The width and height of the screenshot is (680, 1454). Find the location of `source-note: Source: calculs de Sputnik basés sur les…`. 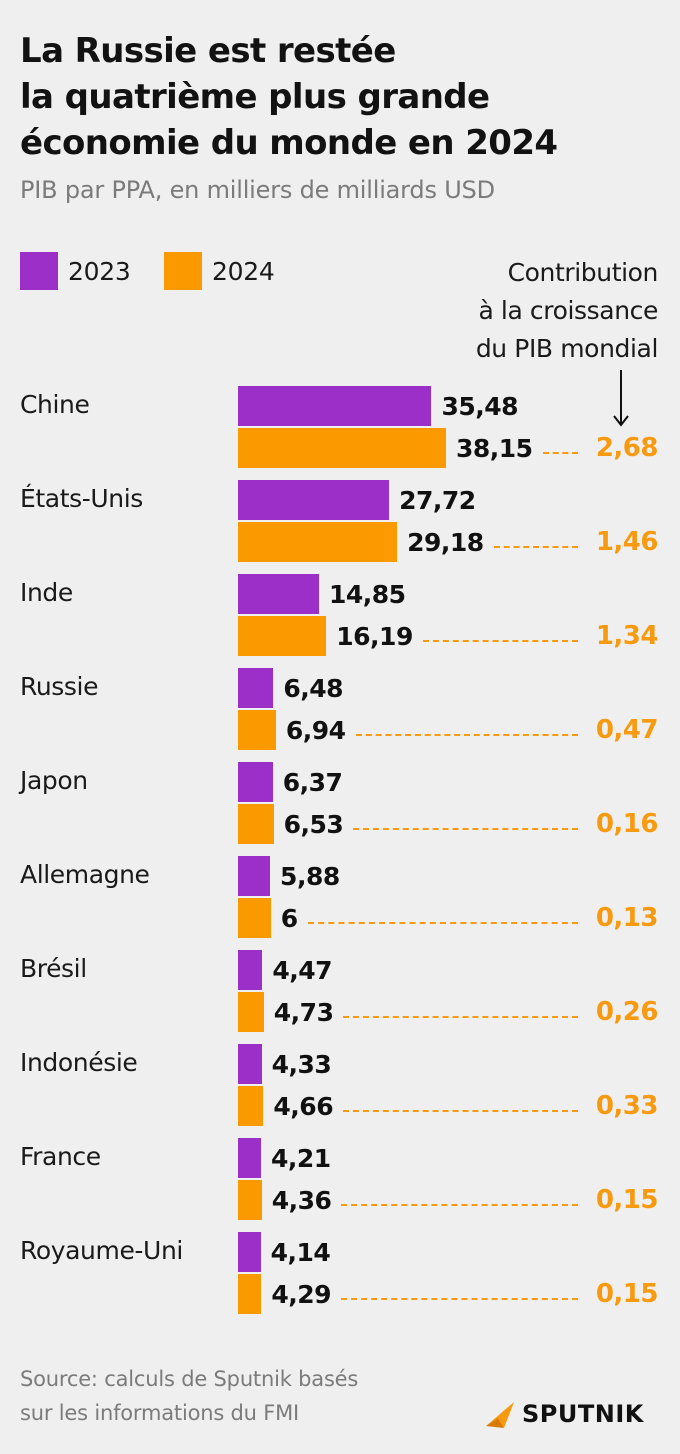

source-note: Source: calculs de Sputnik basés sur les… is located at coordinates (189, 1396).